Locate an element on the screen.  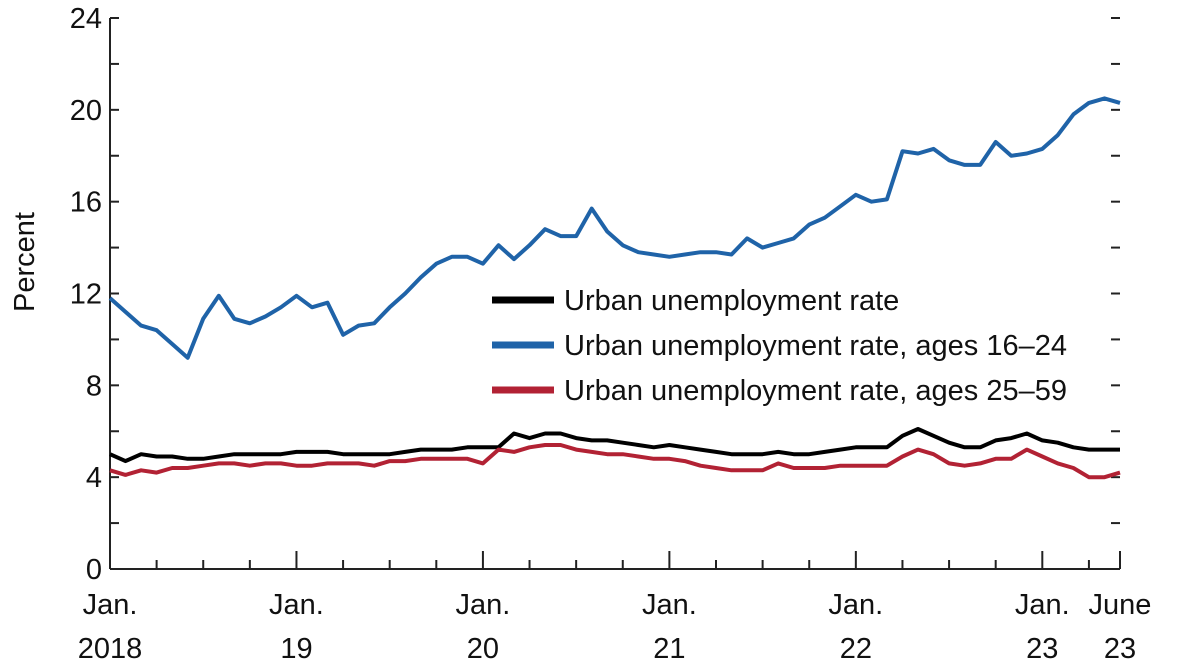
legend-item-urban: Urban unemployment rate is located at coordinates (695, 301).